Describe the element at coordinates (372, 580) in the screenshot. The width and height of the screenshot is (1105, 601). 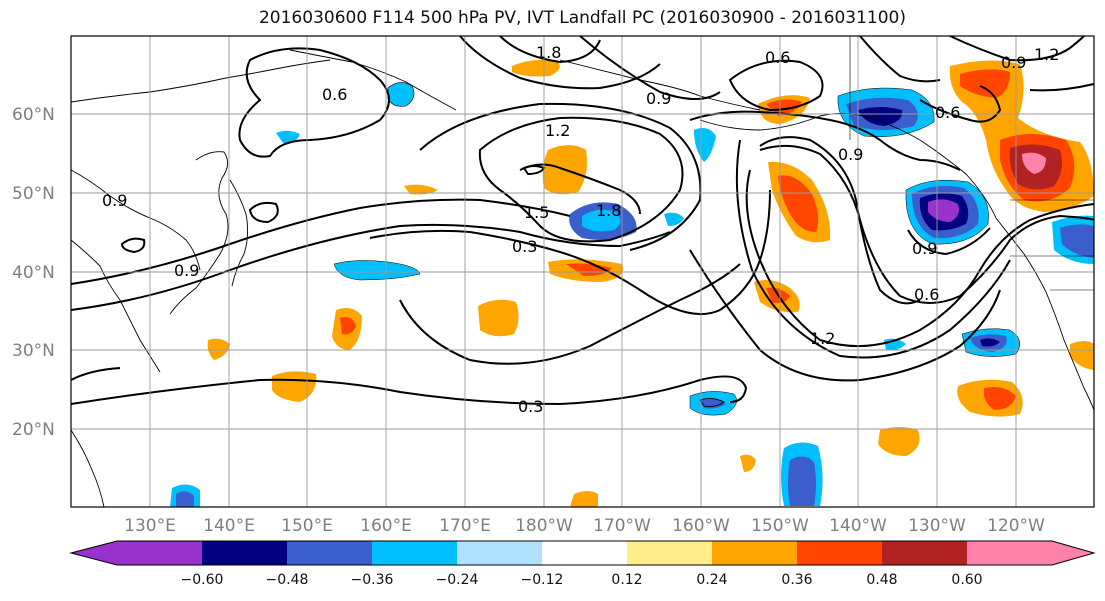
I see `colorbar-tick-label: −0.36` at that location.